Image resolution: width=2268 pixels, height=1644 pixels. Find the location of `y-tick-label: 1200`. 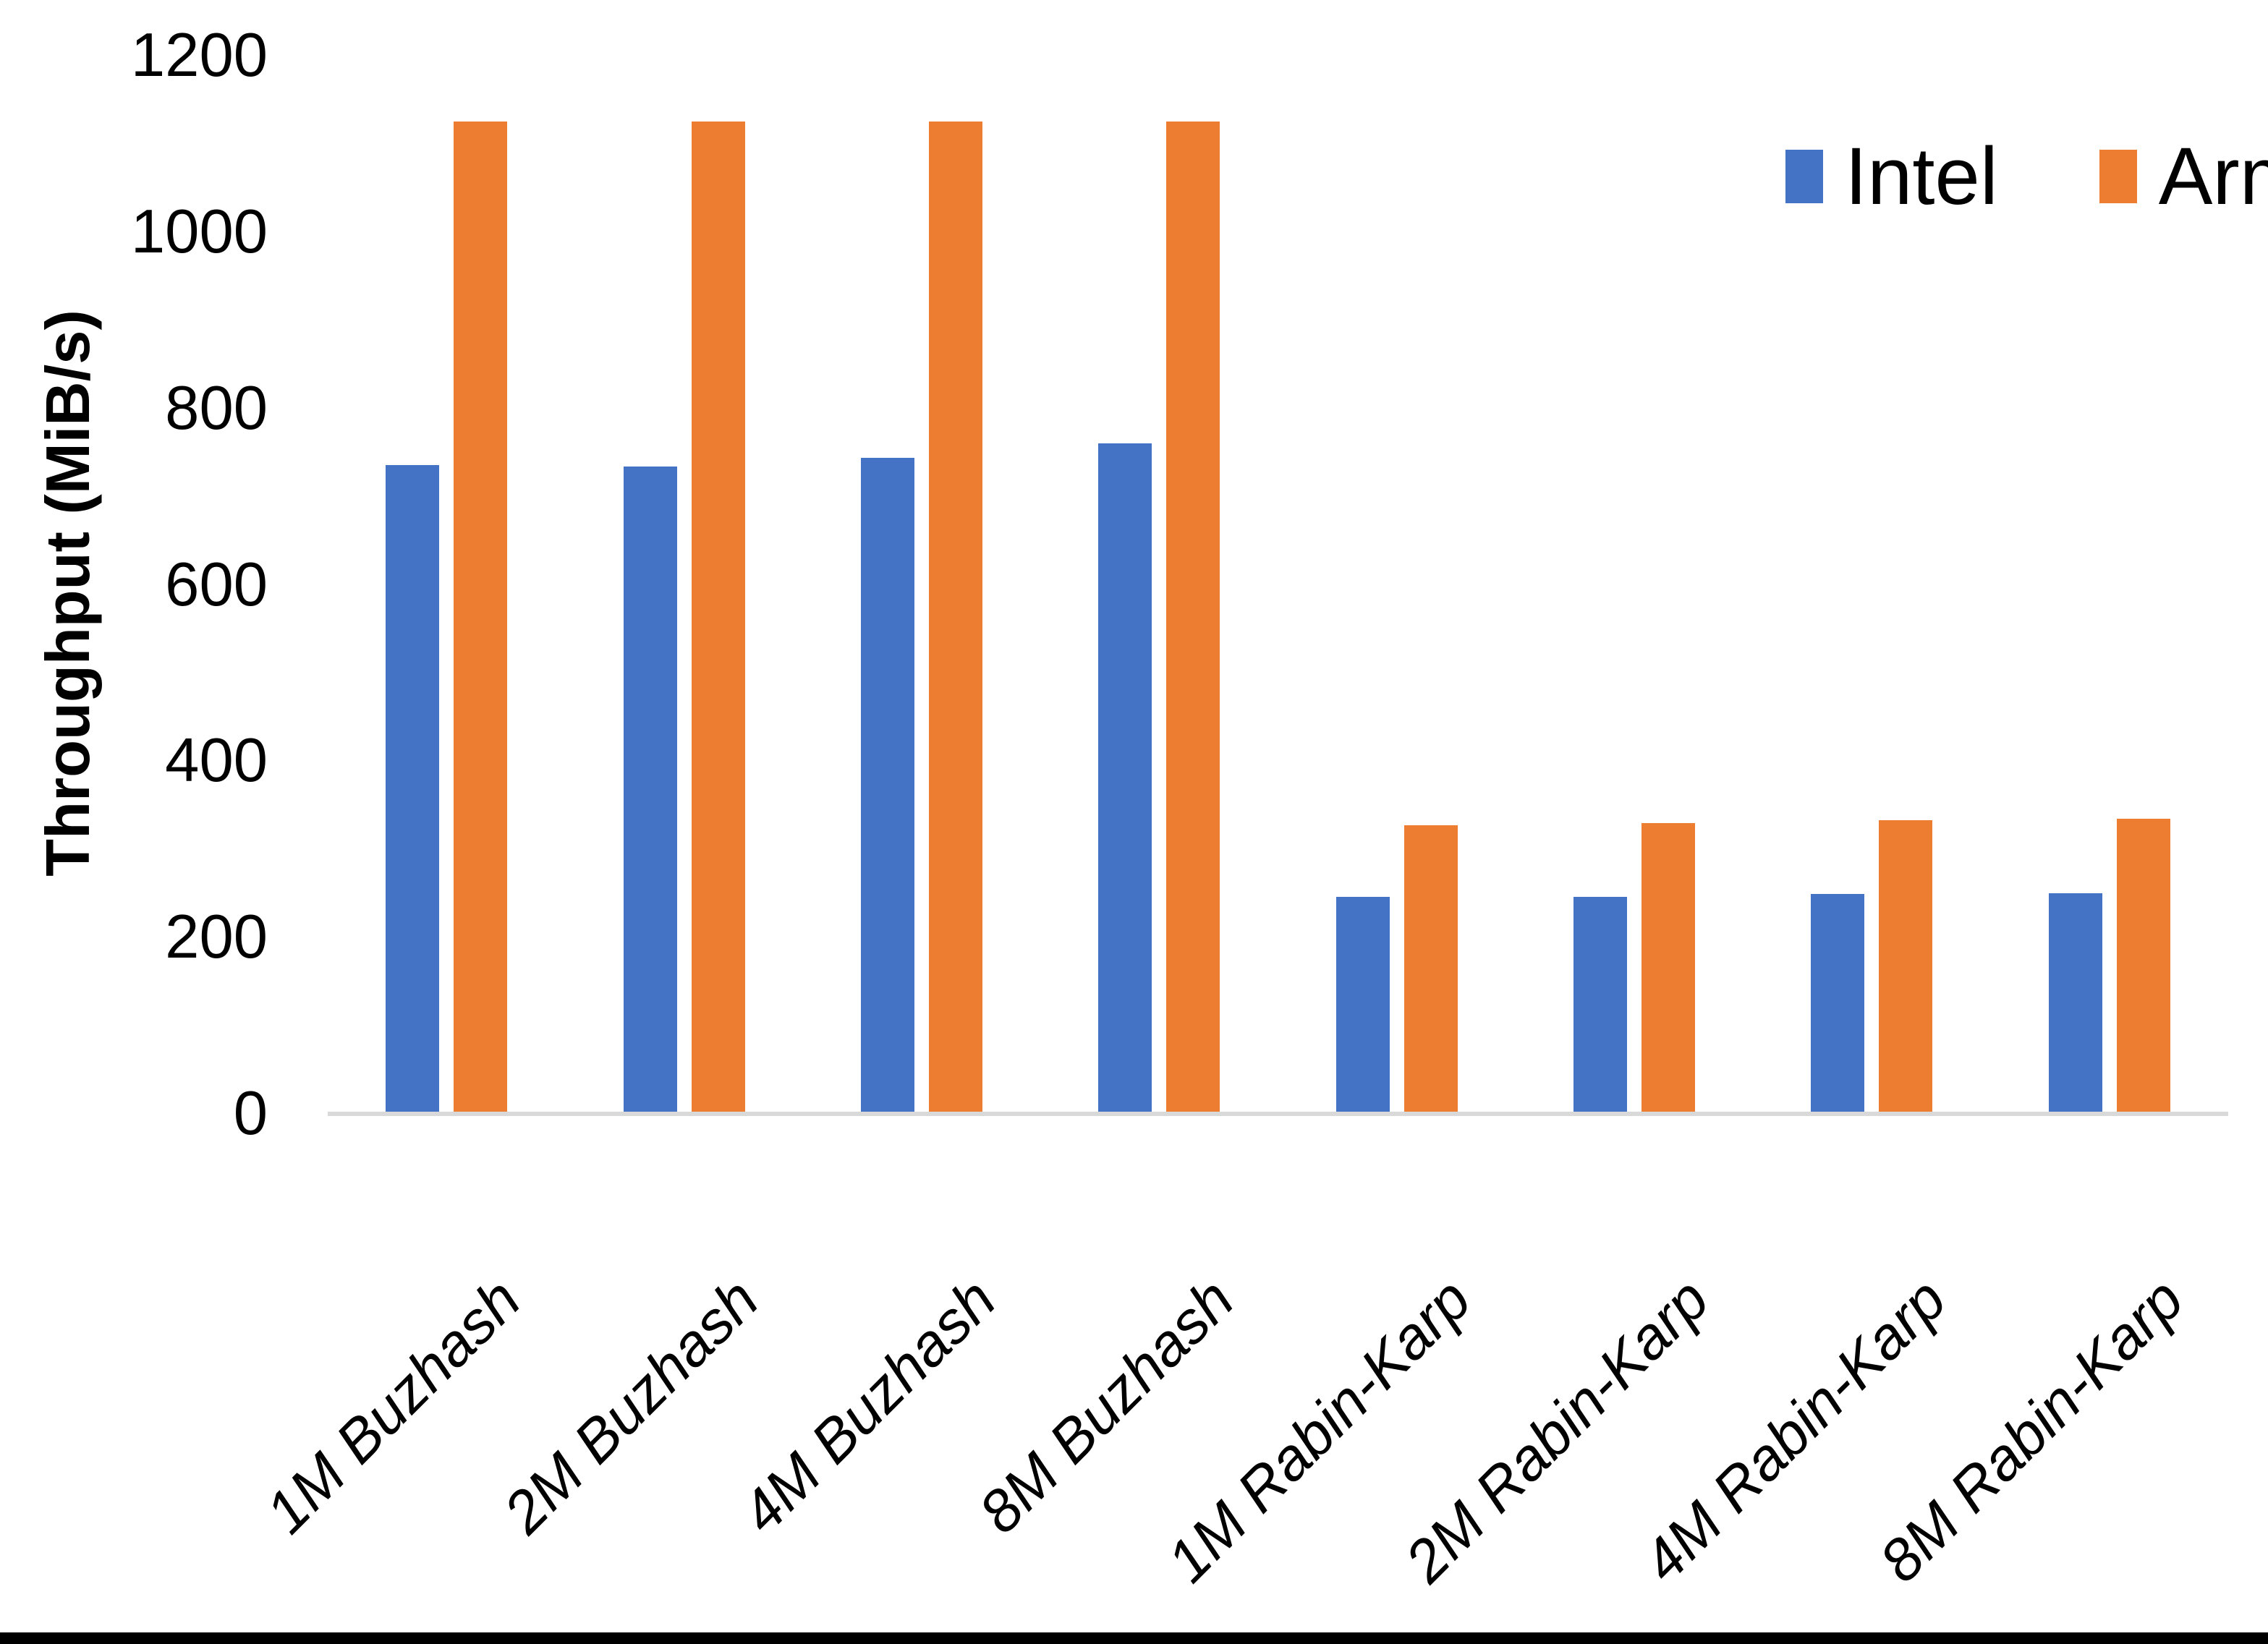

y-tick-label: 1200 is located at coordinates (199, 55).